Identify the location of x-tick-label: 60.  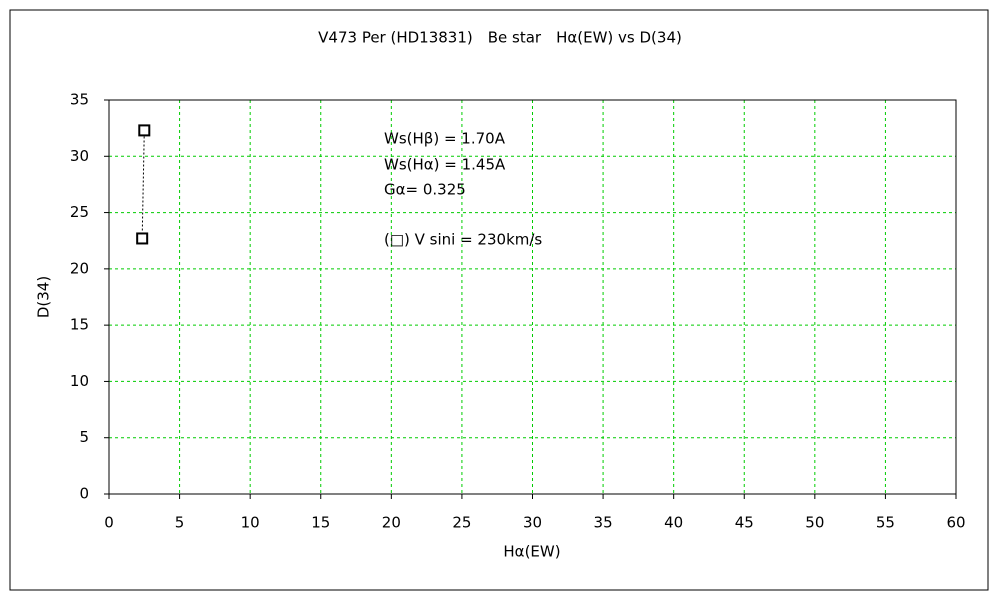
(955, 523).